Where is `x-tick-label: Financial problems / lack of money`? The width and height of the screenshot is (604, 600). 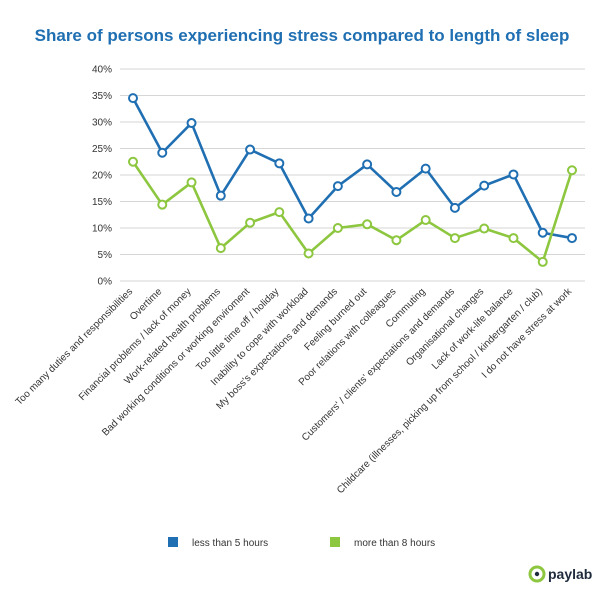 x-tick-label: Financial problems / lack of money is located at coordinates (135, 344).